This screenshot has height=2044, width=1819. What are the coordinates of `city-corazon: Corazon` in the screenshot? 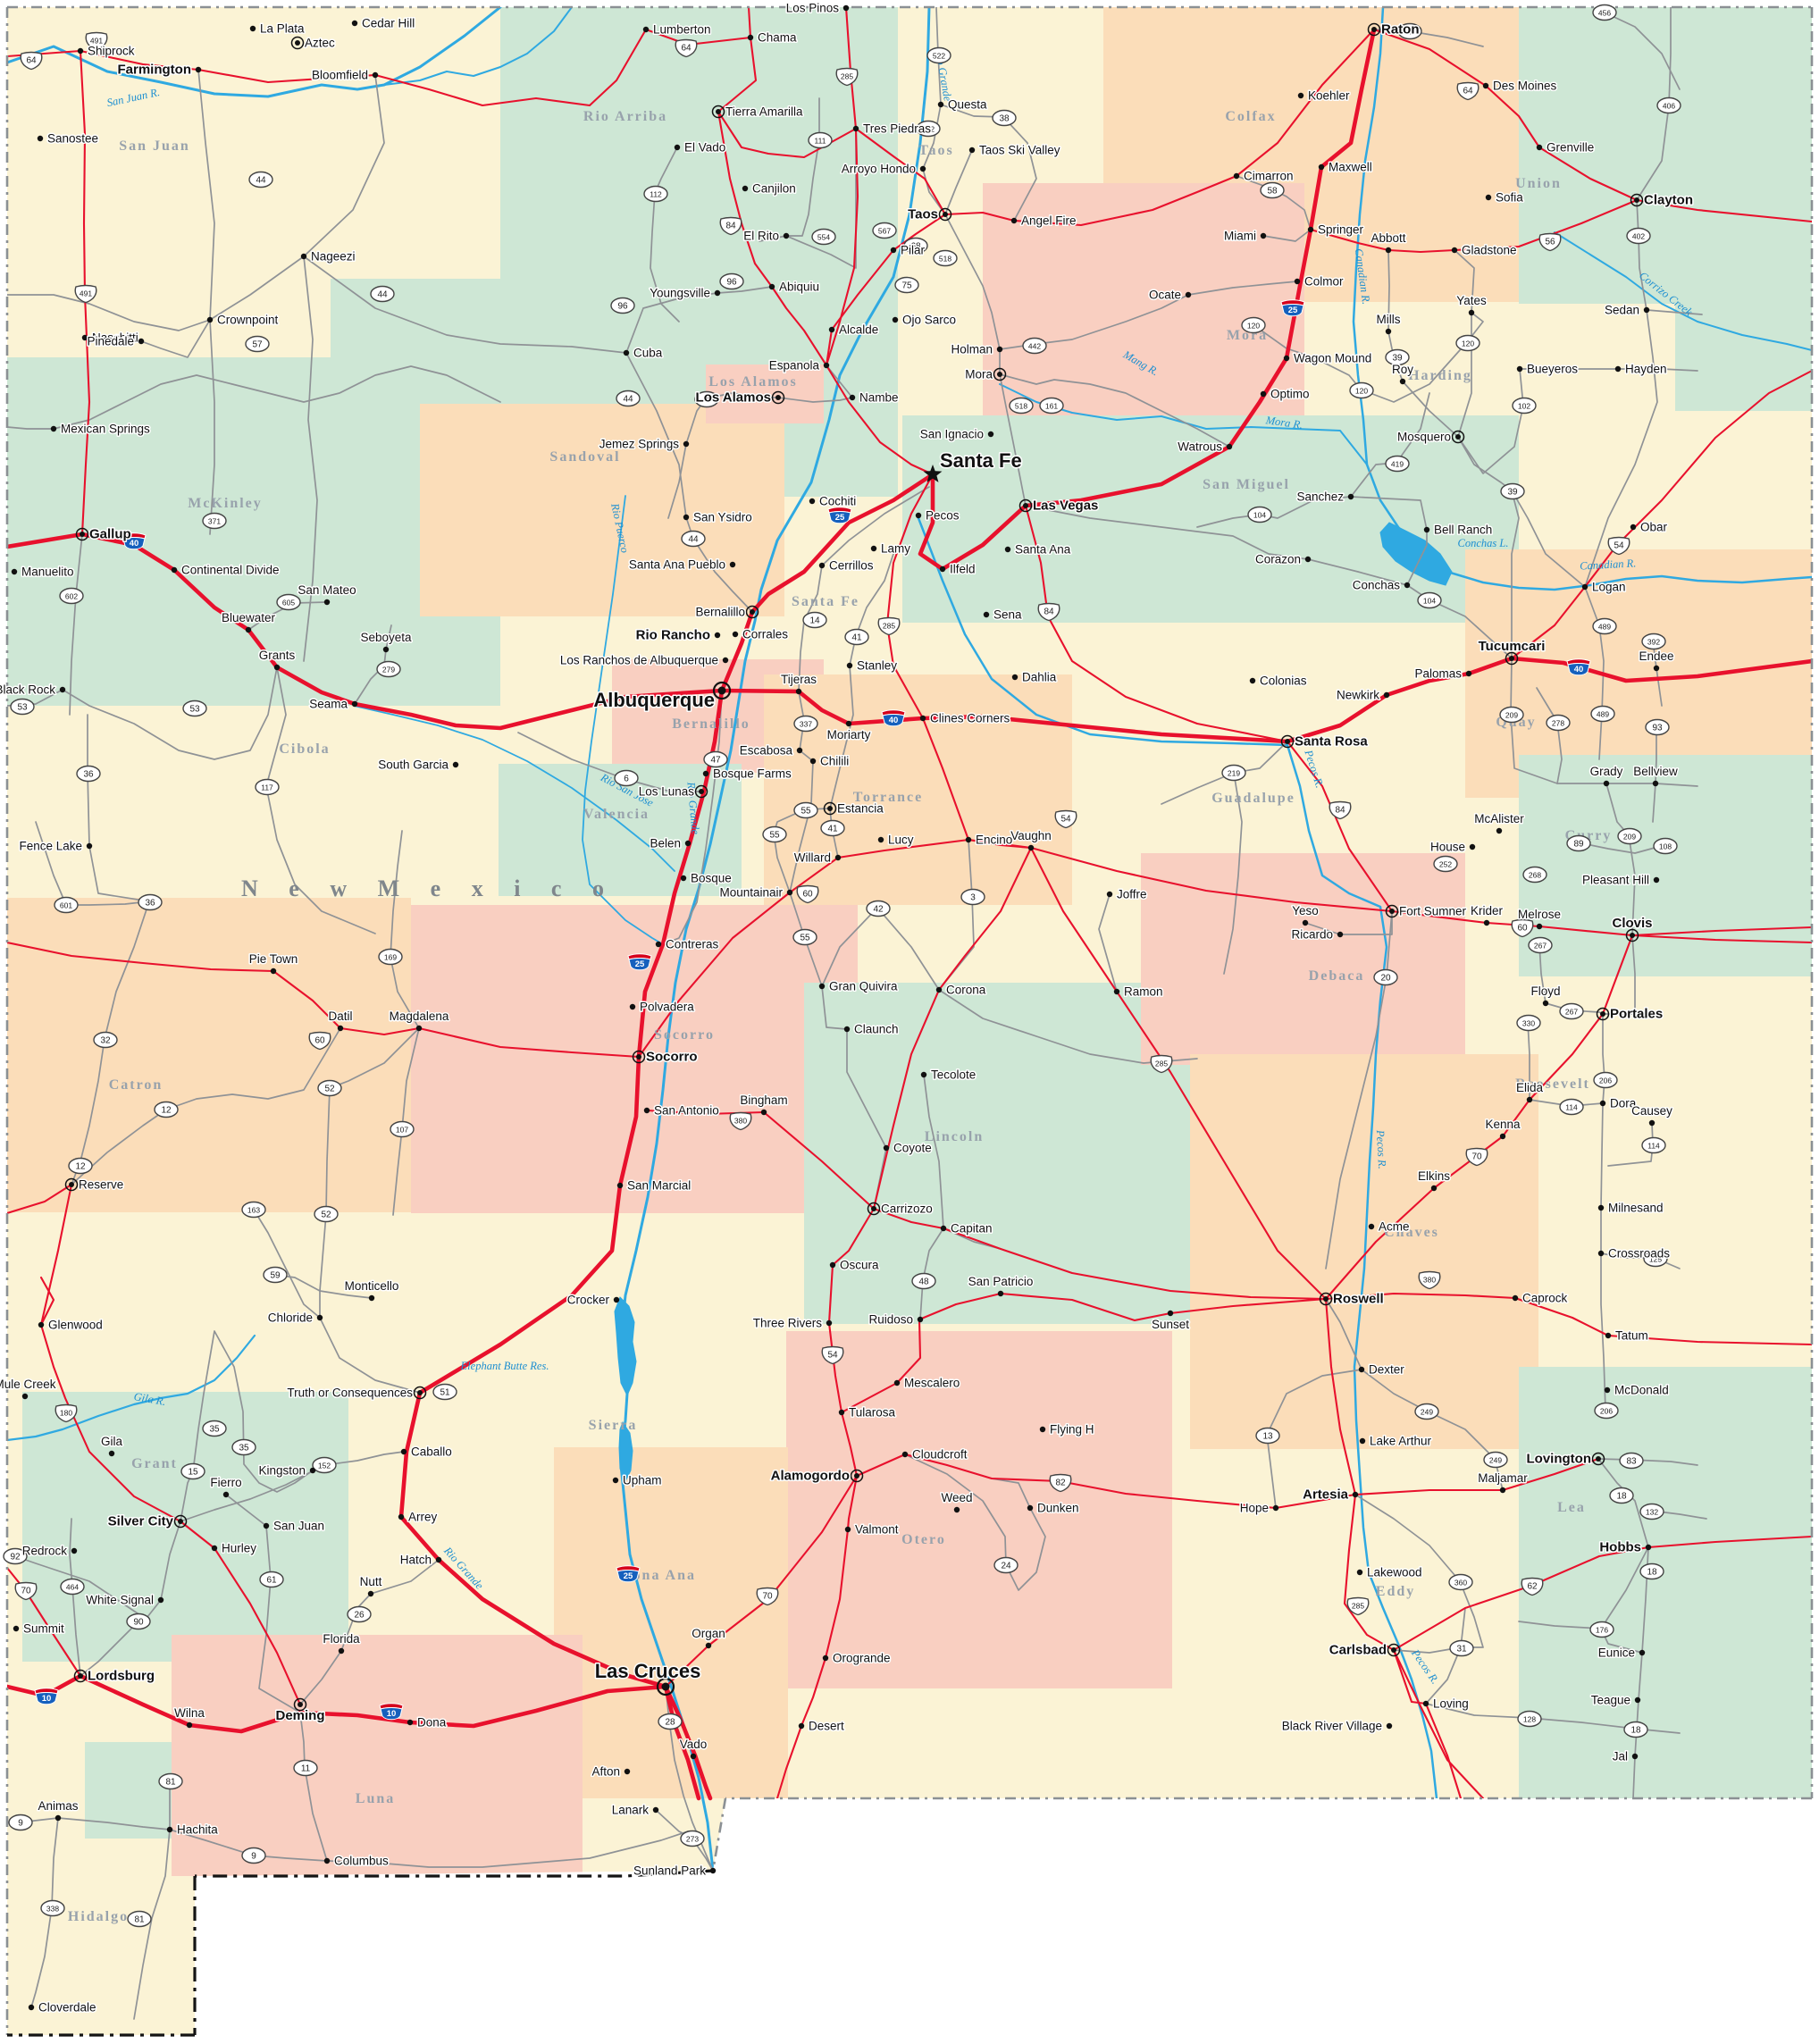 It's located at (1282, 559).